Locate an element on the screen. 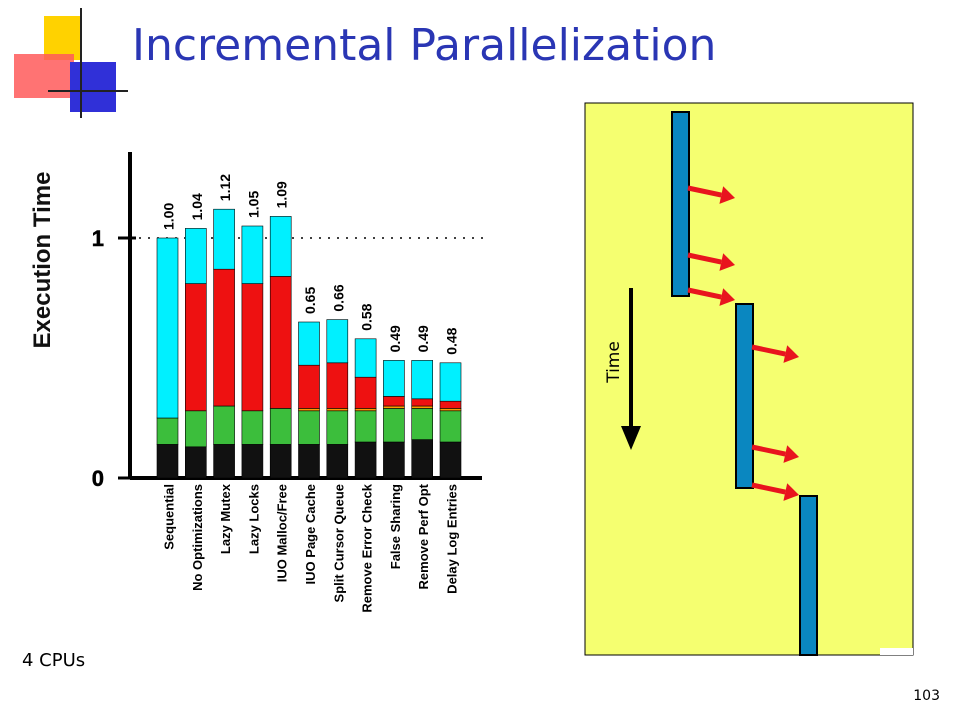  cpu-count-label: 4 CPUs is located at coordinates (54, 660).